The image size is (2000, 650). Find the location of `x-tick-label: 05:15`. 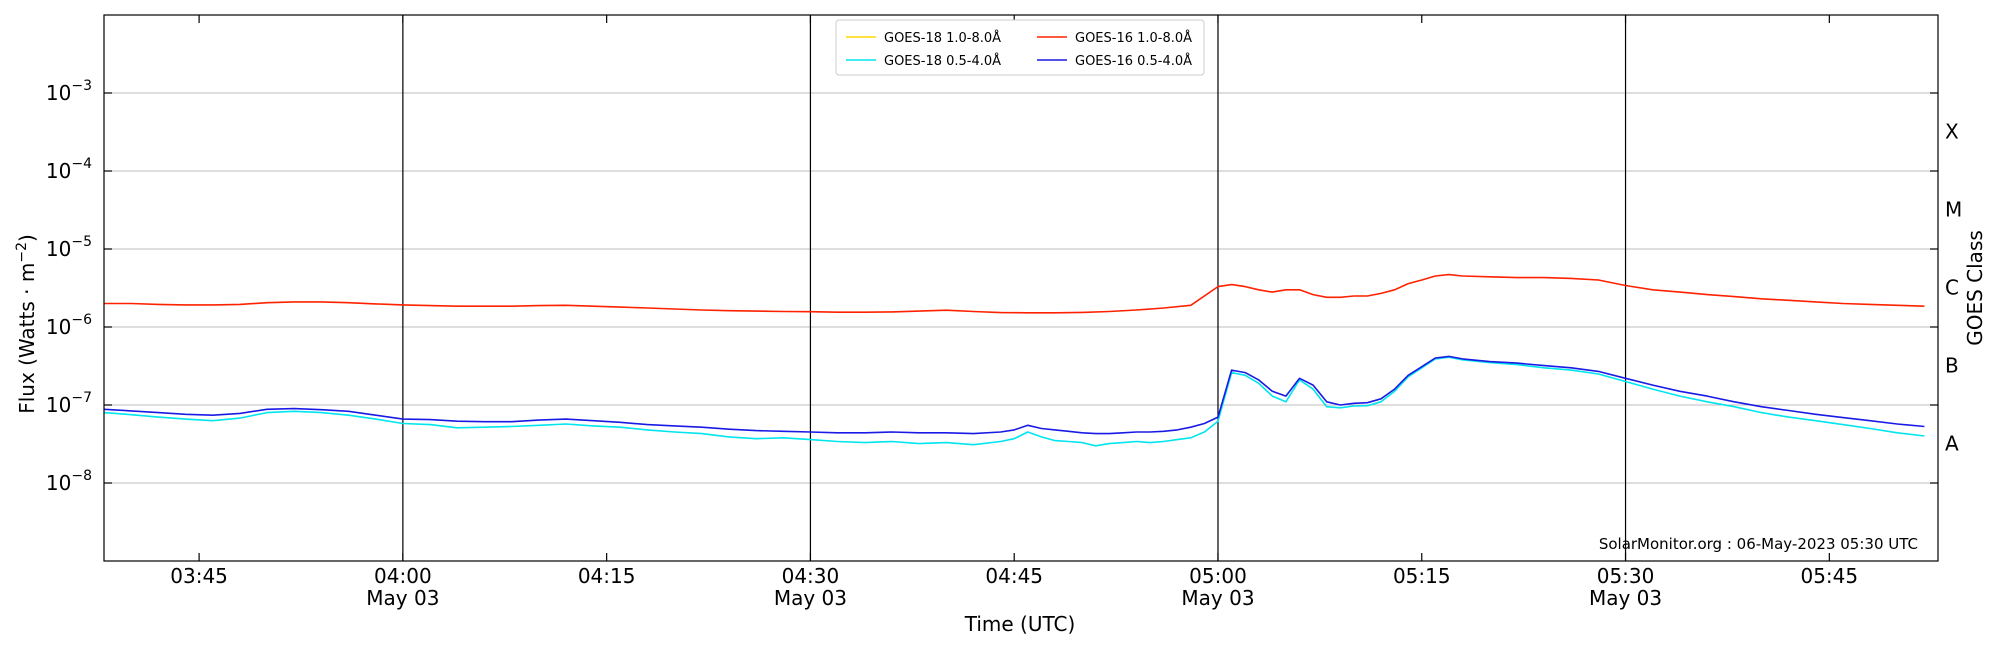

x-tick-label: 05:15 is located at coordinates (1422, 576).